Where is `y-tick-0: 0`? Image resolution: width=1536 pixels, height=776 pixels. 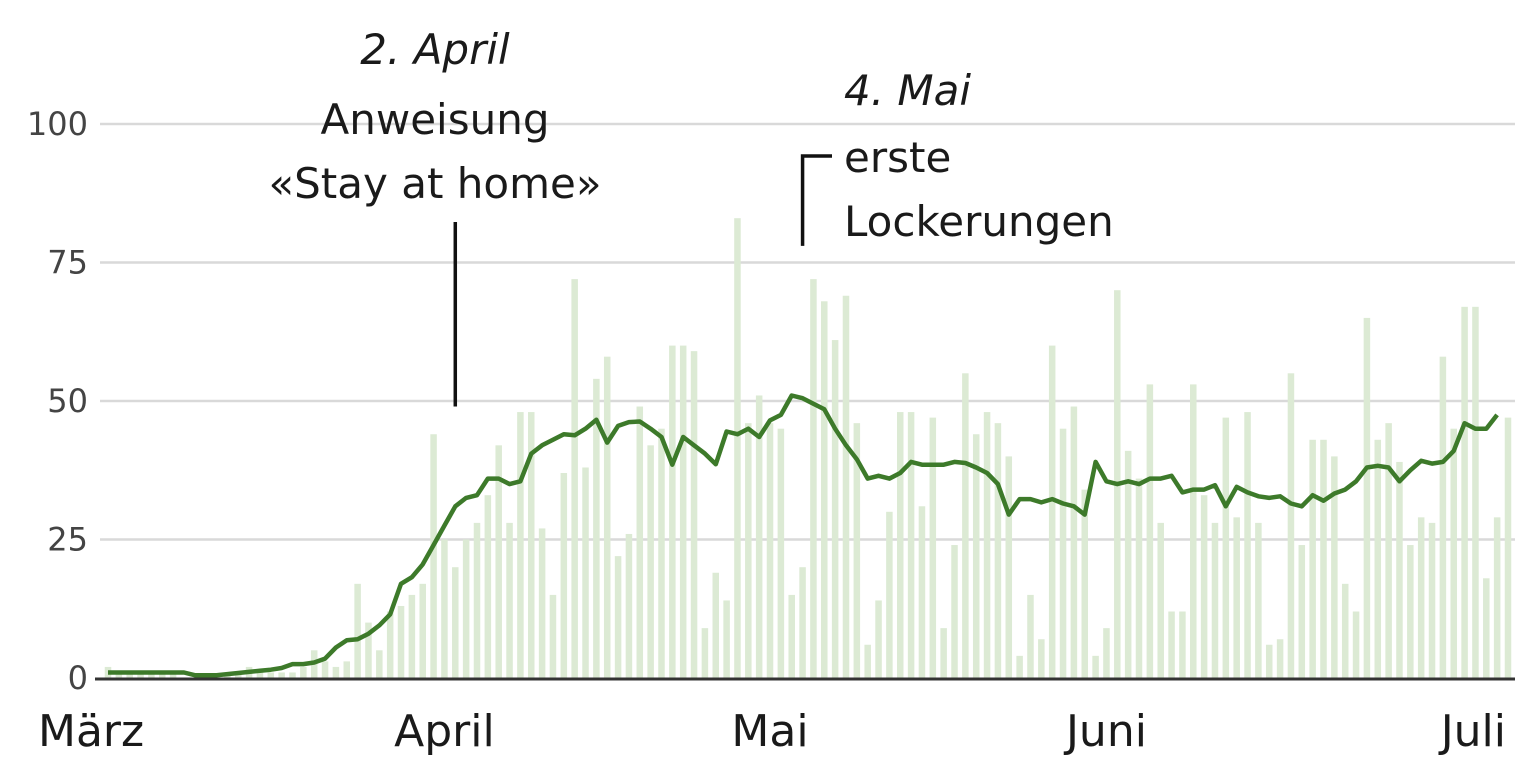
y-tick-0: 0 is located at coordinates (78, 678).